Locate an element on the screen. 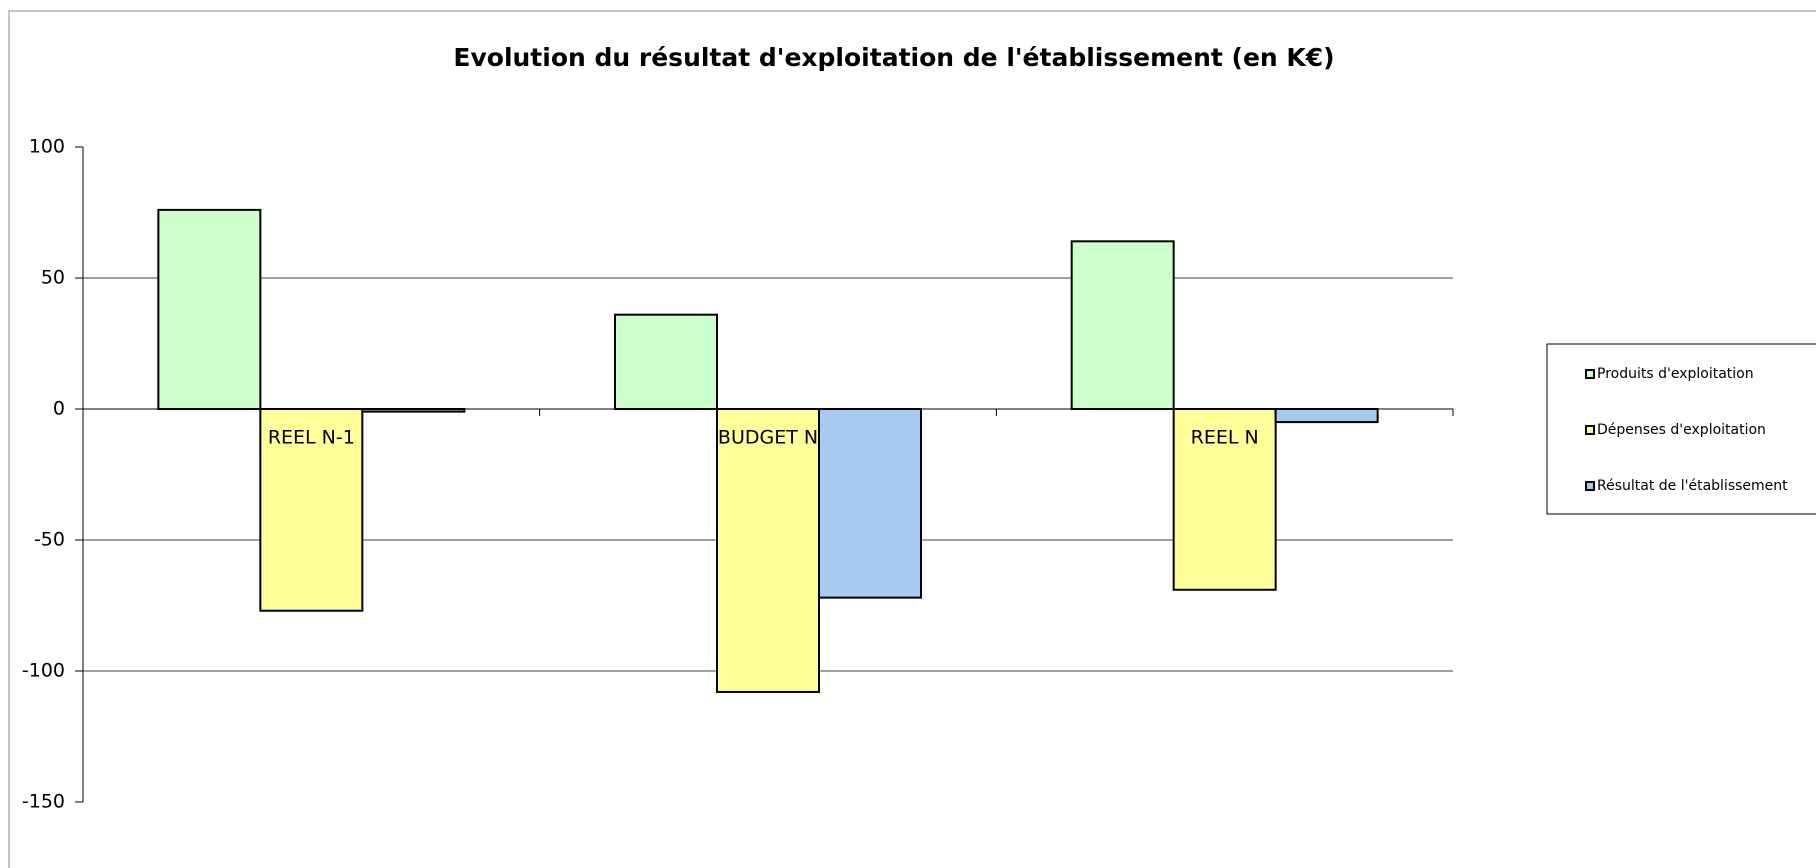  y-tick-label: 0 is located at coordinates (59, 409).